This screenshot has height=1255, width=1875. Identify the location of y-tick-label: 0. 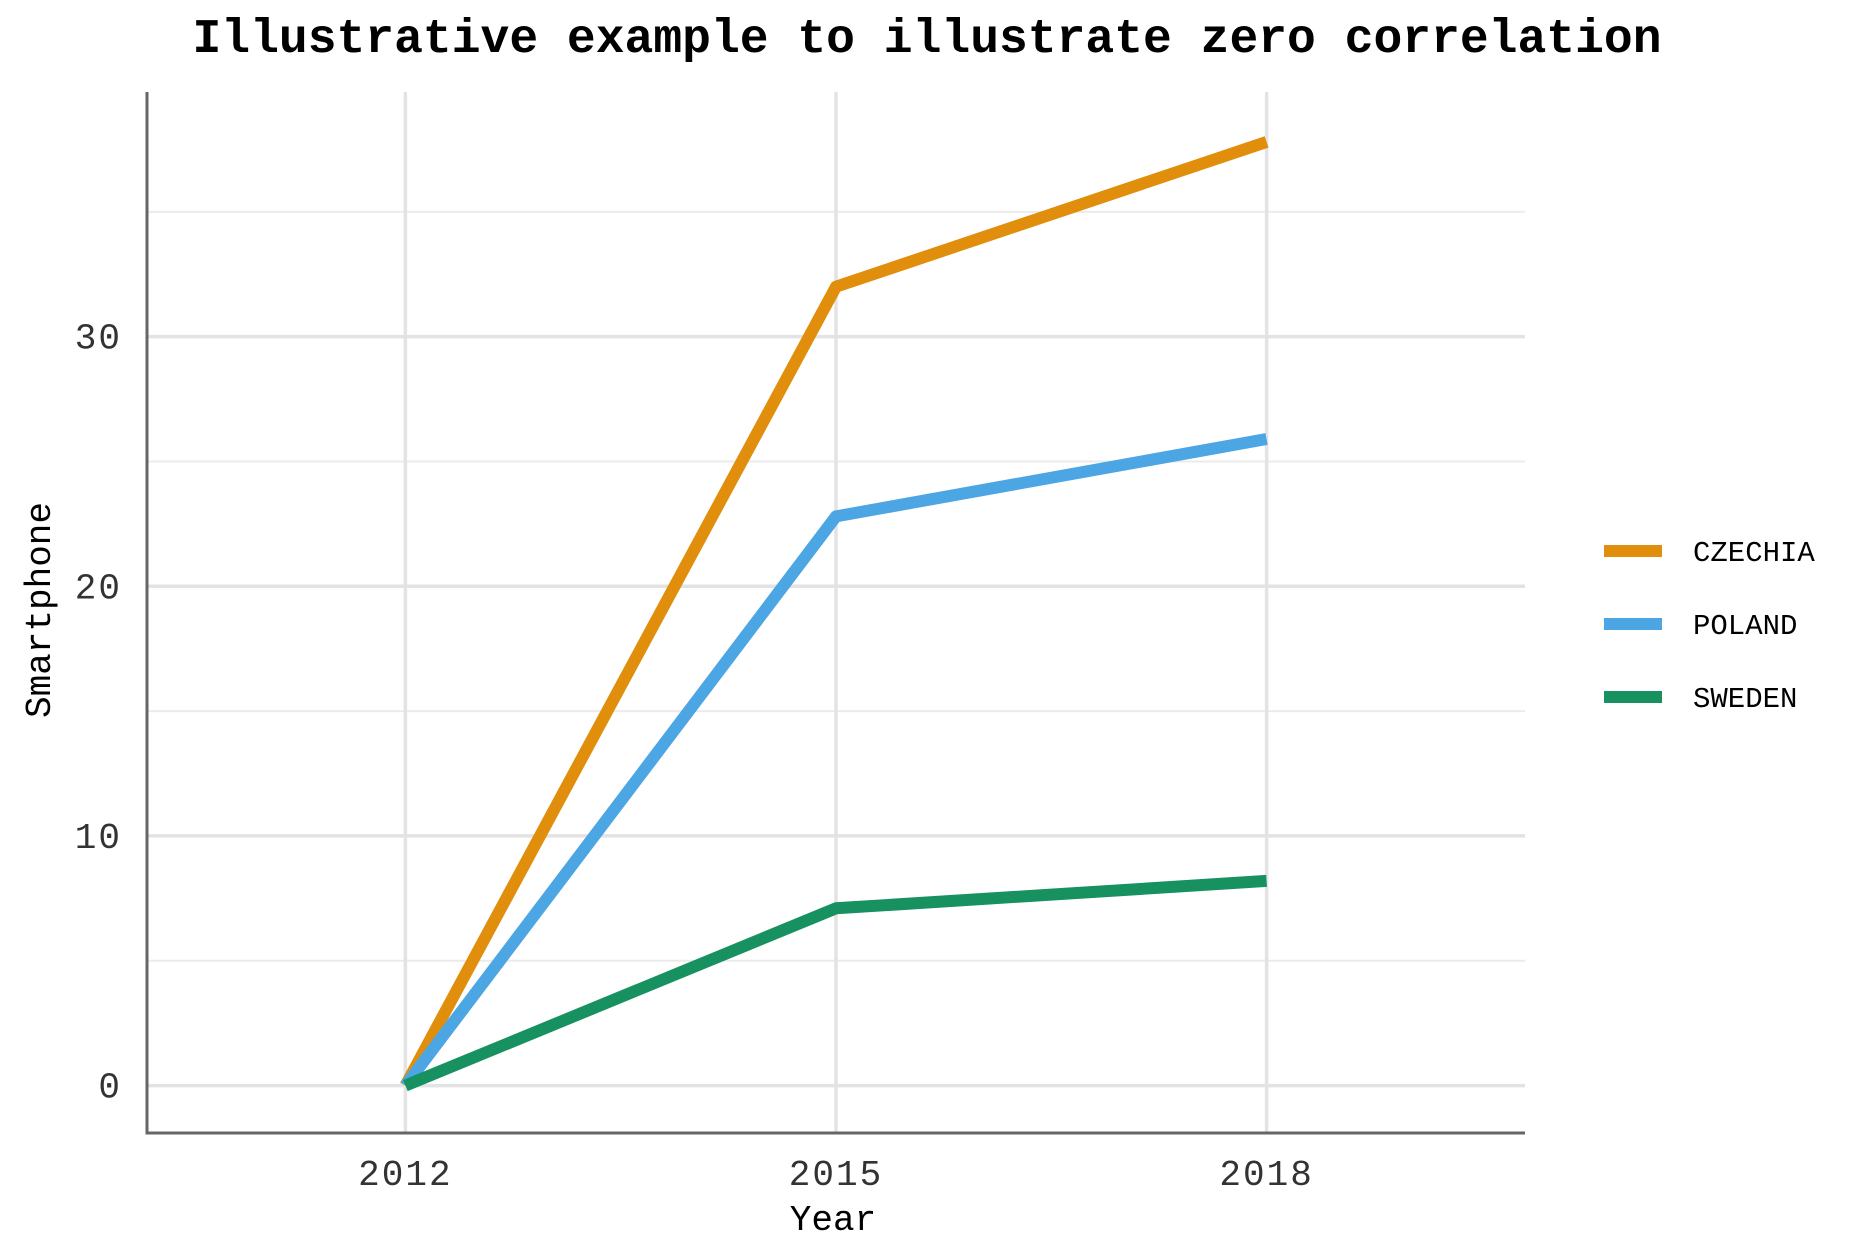
(110, 1088).